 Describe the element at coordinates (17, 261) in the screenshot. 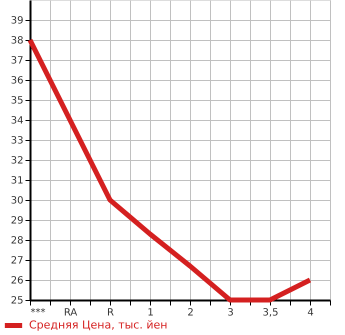

I see `y-tick-label: 27` at that location.